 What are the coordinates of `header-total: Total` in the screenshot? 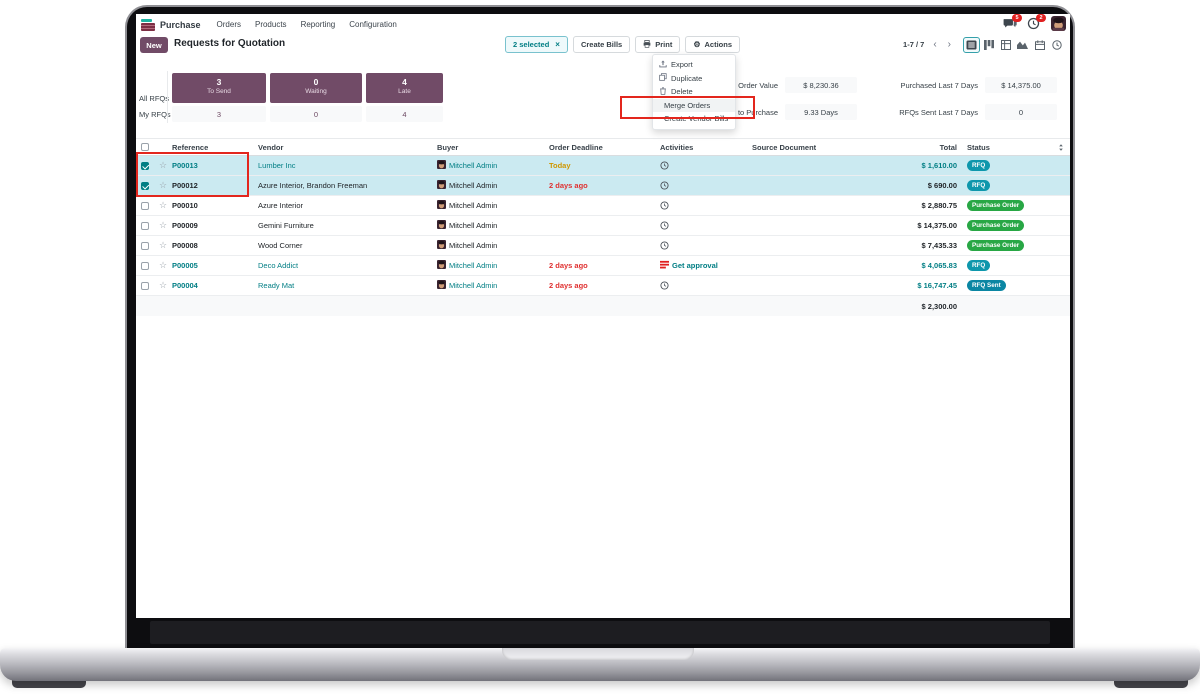 It's located at (948, 147).